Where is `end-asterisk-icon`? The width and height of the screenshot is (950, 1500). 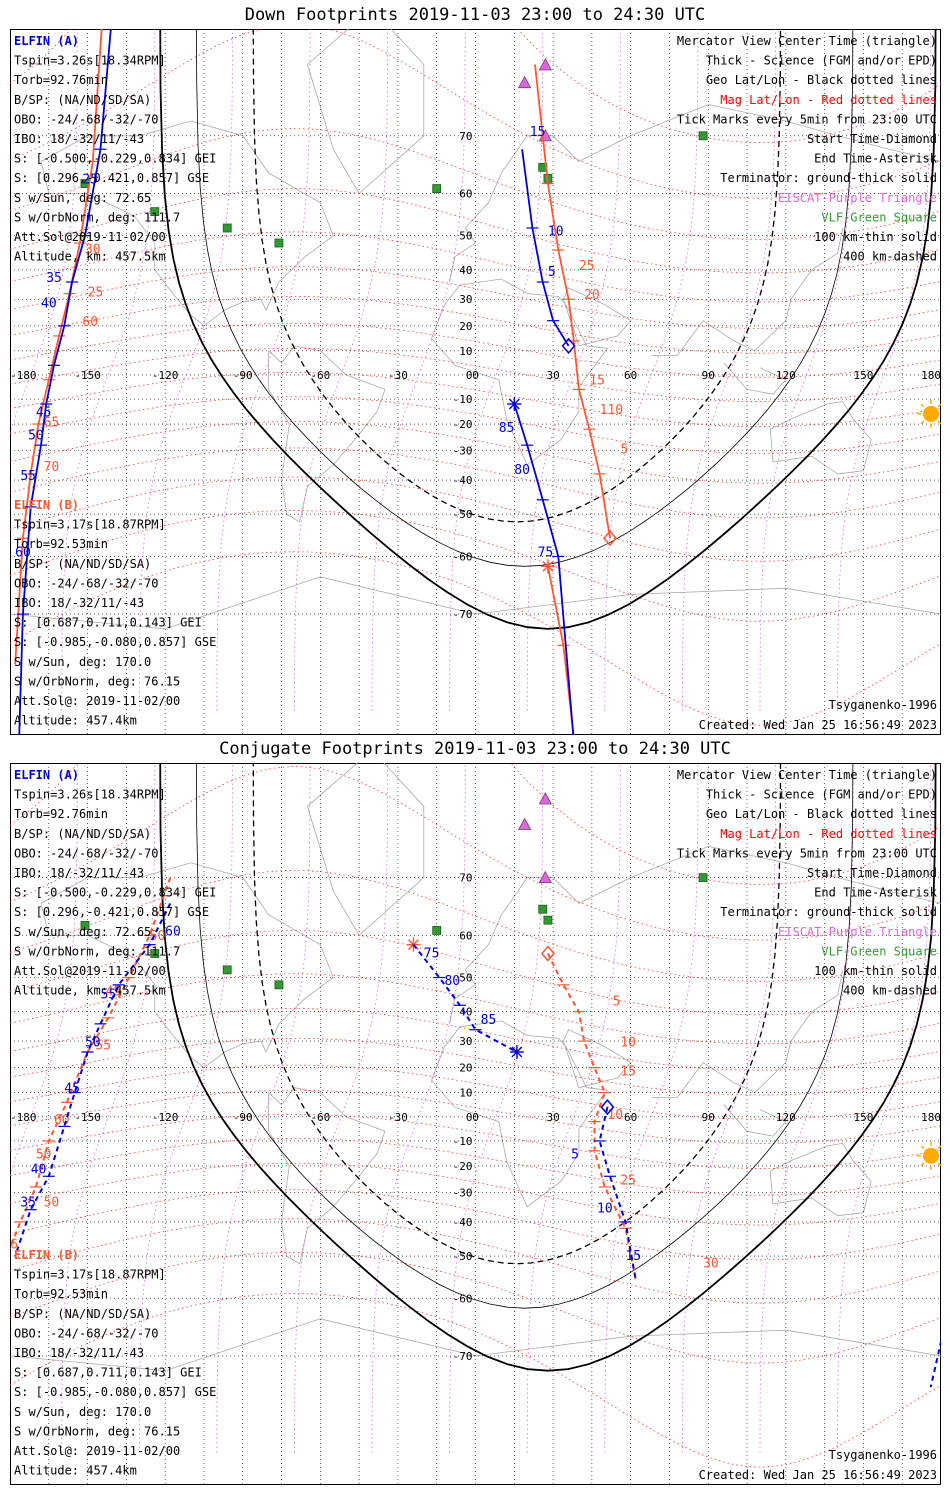
end-asterisk-icon is located at coordinates (547, 566).